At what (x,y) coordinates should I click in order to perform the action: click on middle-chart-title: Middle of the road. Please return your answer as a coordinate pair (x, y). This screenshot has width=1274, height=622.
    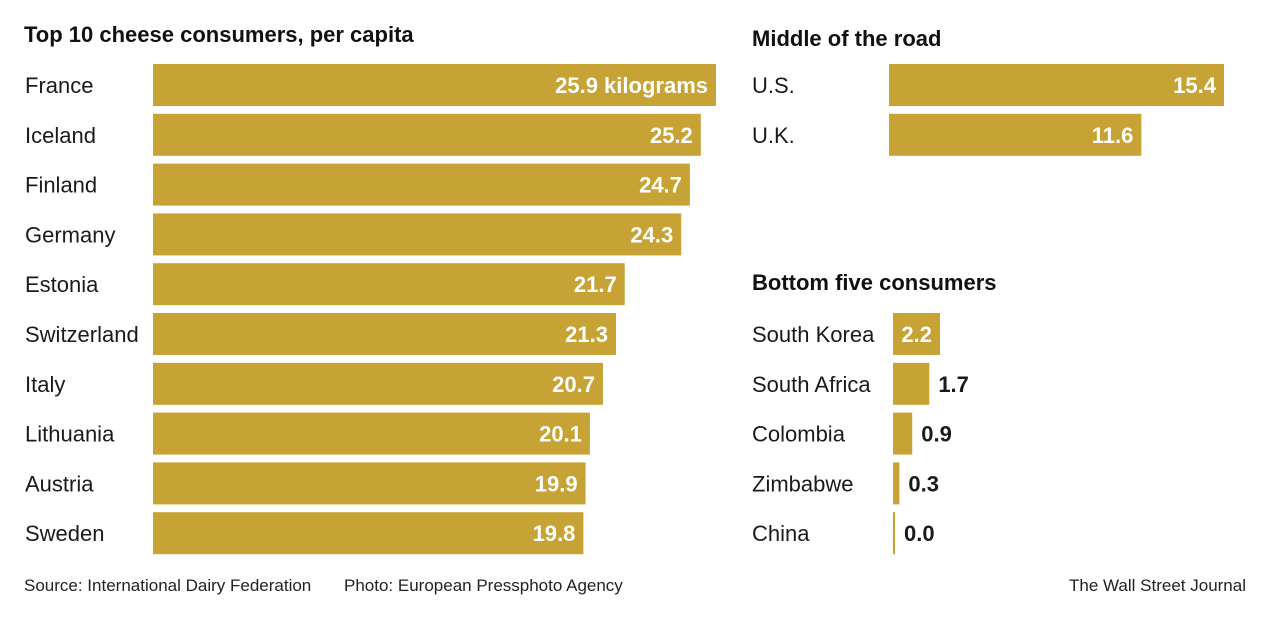
    Looking at the image, I should click on (847, 38).